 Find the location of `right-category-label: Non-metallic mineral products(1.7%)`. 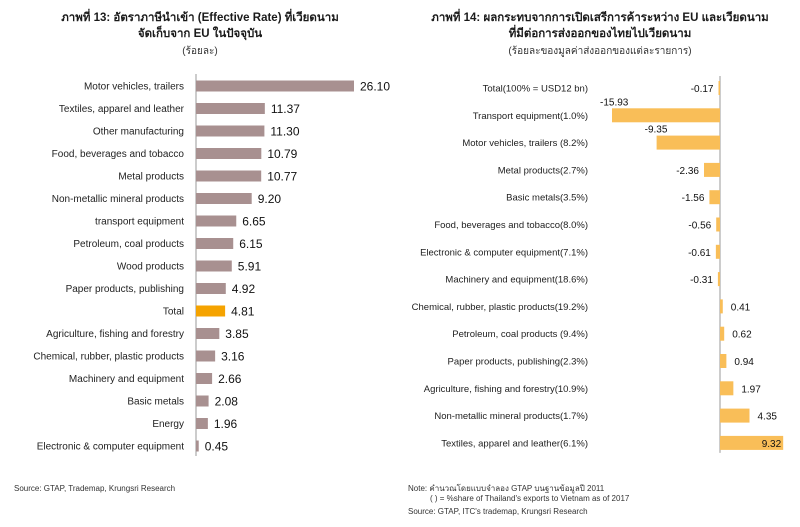

right-category-label: Non-metallic mineral products(1.7%) is located at coordinates (511, 416).